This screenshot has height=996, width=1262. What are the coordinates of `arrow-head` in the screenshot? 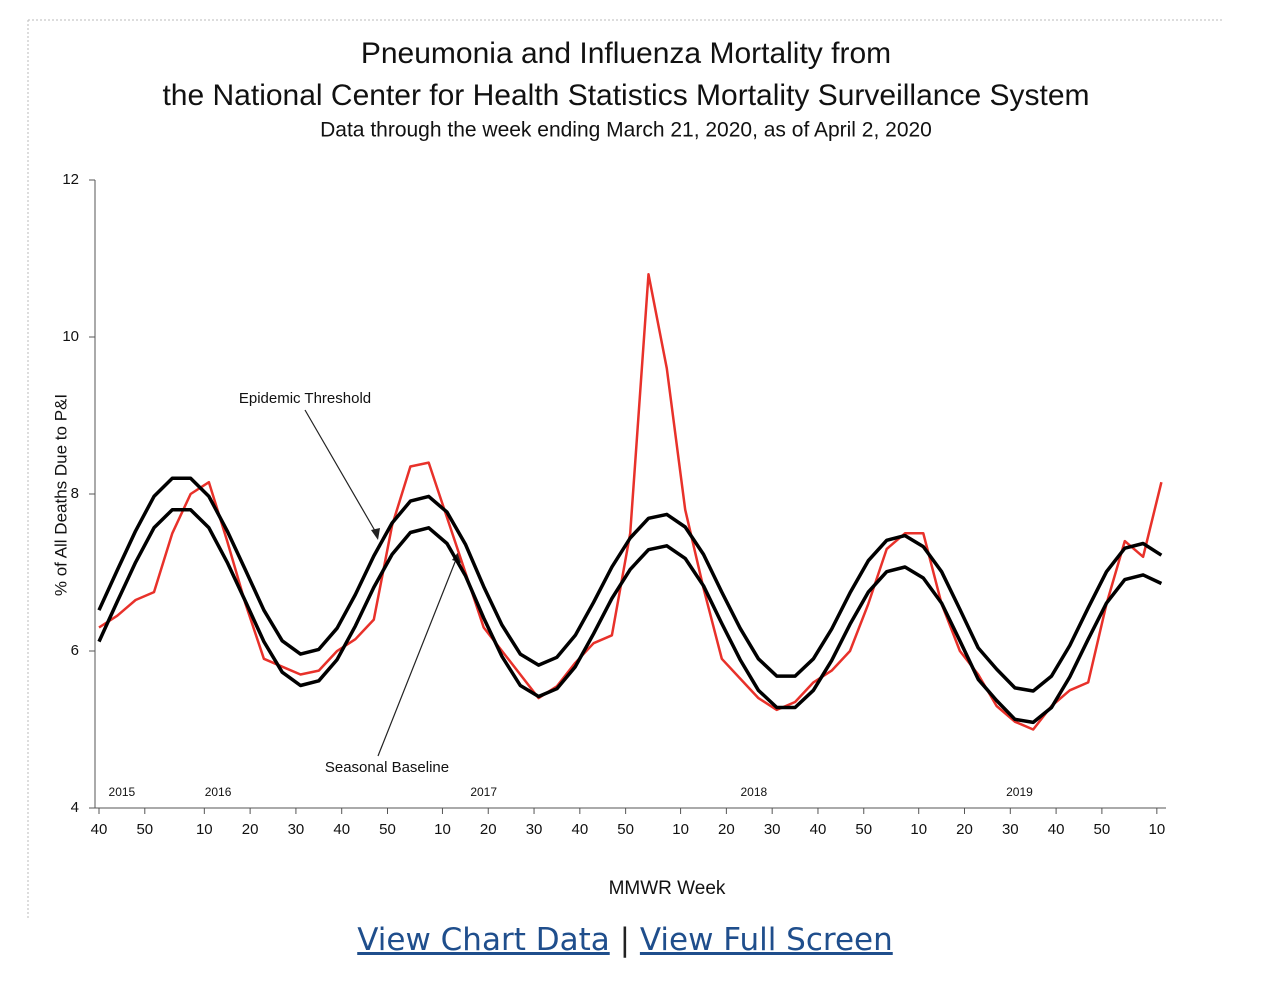 It's located at (375, 534).